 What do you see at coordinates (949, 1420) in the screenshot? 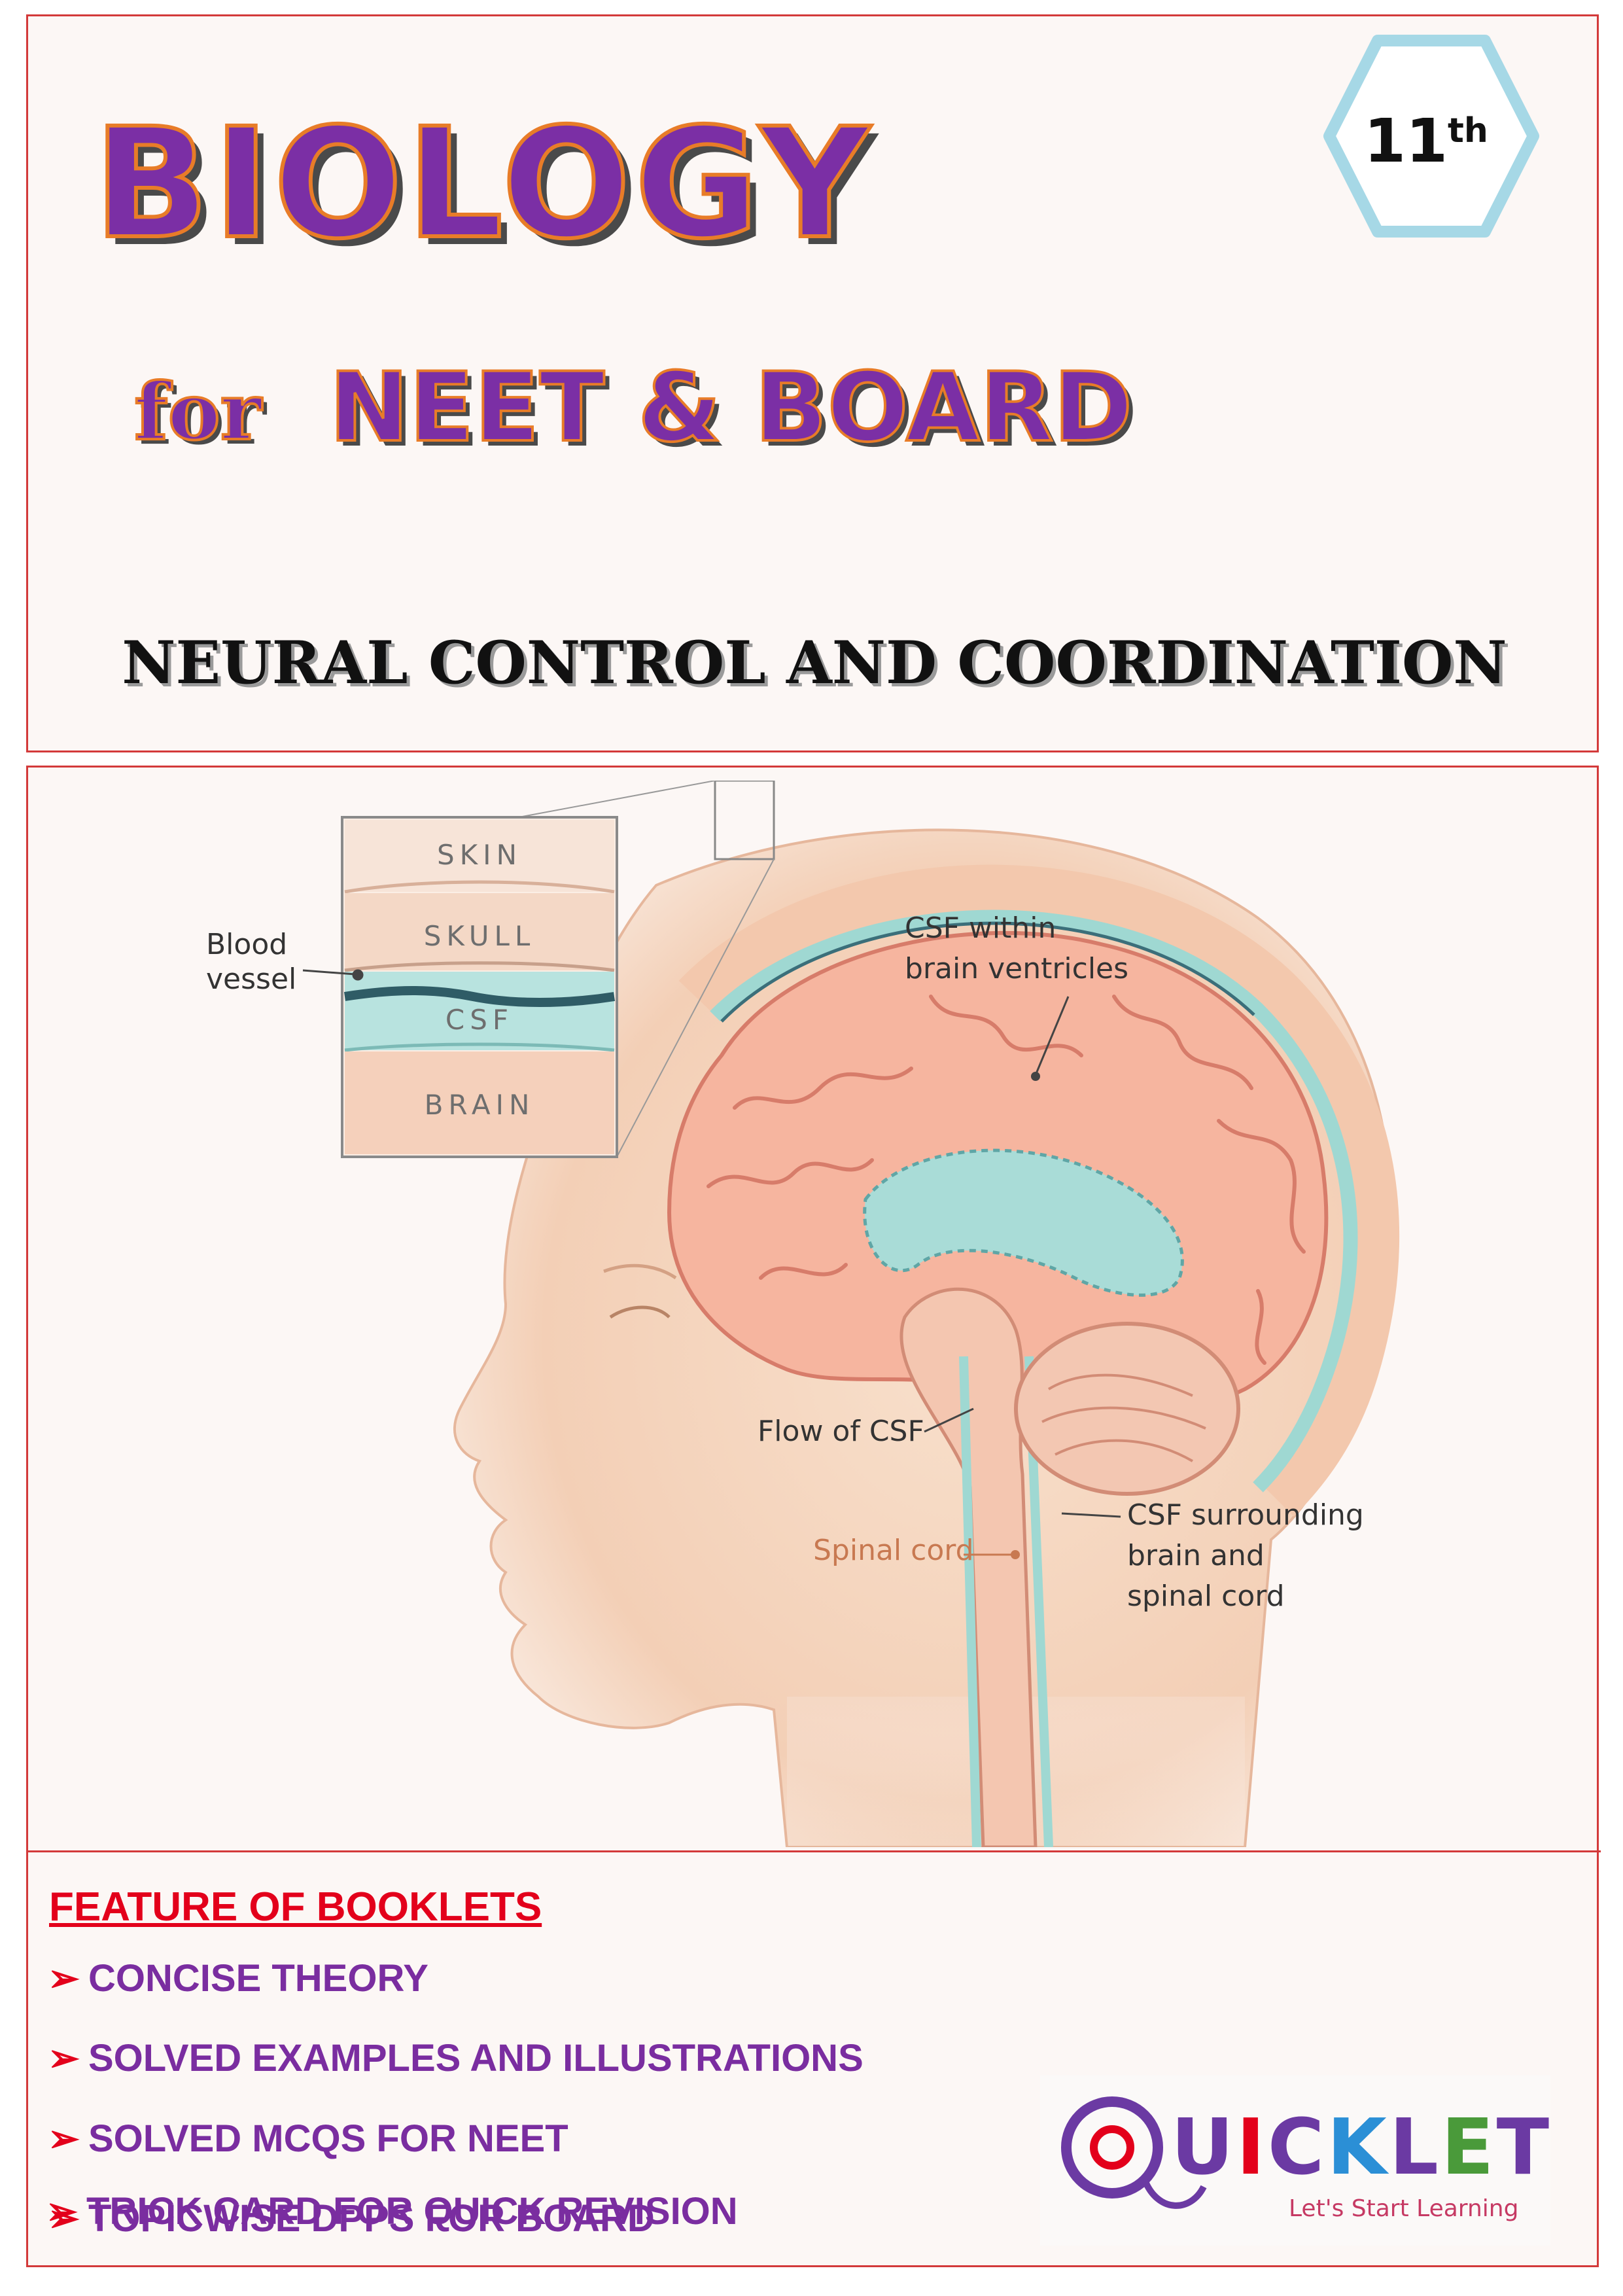
I see `leader-flow-csf` at bounding box center [949, 1420].